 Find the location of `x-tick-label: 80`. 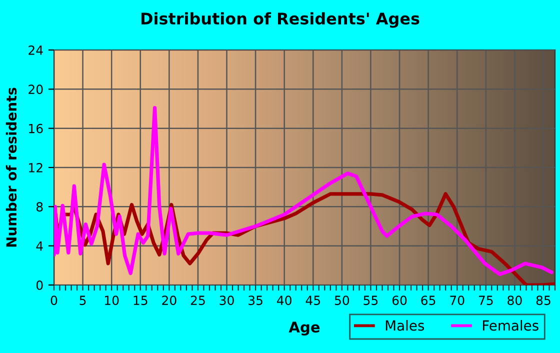

x-tick-label: 80 is located at coordinates (515, 301).